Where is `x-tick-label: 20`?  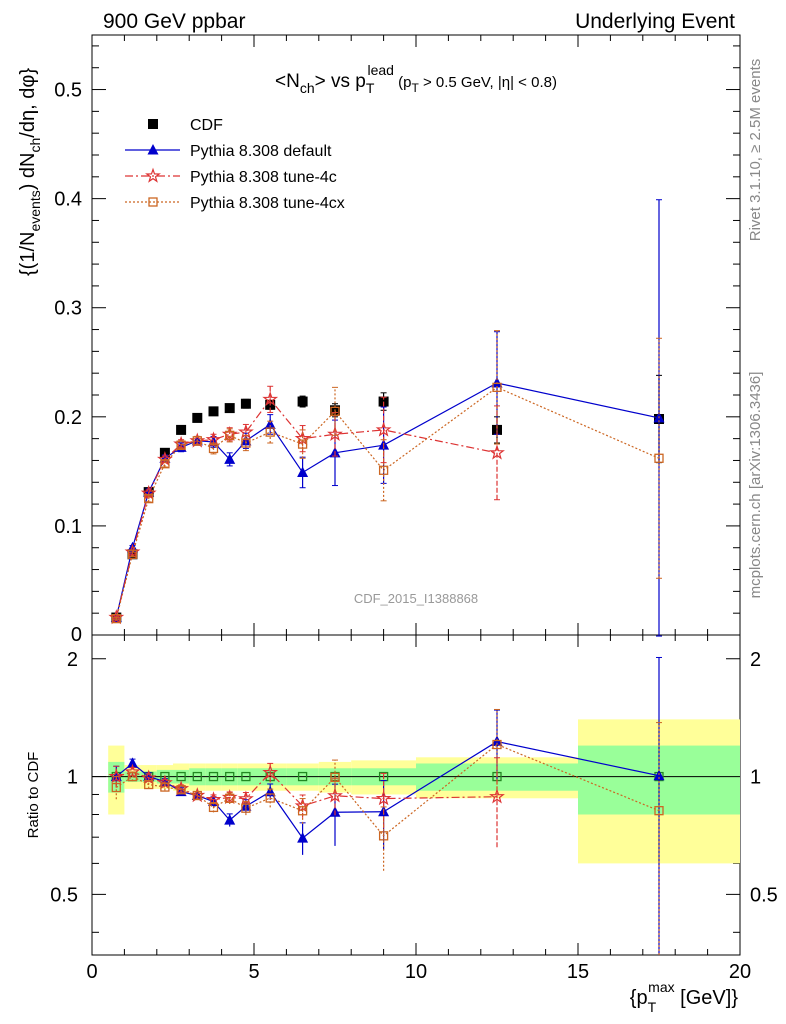 x-tick-label: 20 is located at coordinates (740, 972).